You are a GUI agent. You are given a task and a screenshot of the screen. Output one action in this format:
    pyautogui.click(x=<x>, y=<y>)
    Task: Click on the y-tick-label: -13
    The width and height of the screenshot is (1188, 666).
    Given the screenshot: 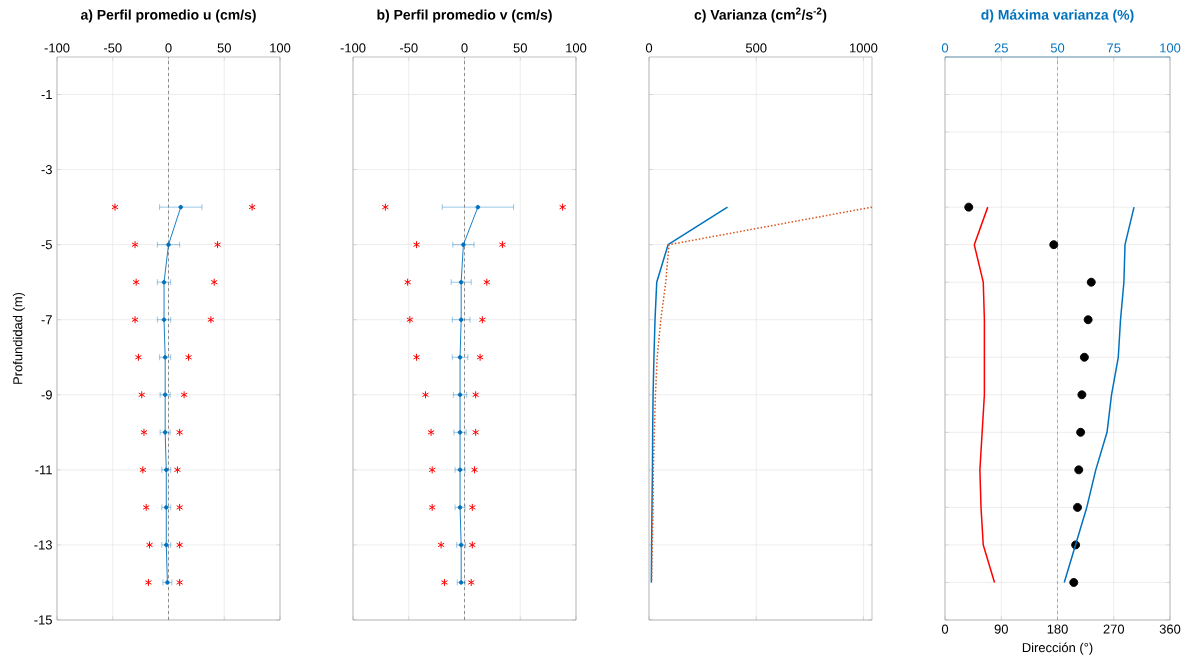 What is the action you would take?
    pyautogui.click(x=43, y=545)
    